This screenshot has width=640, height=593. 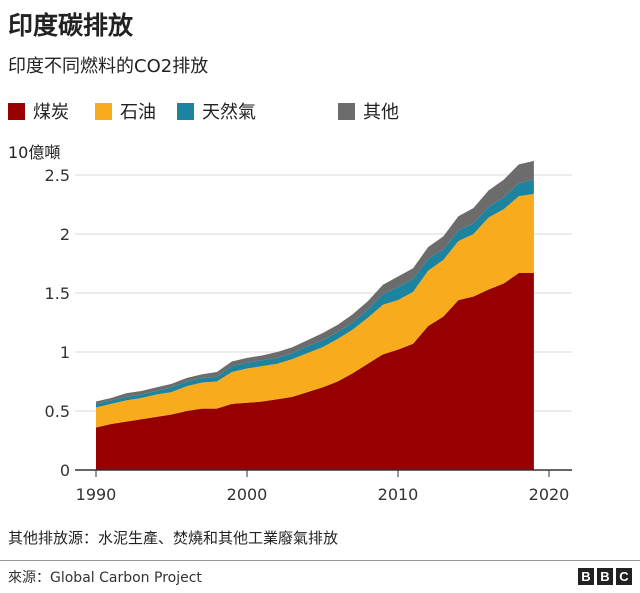 I want to click on y-tick-label: 2.5, so click(x=57, y=175).